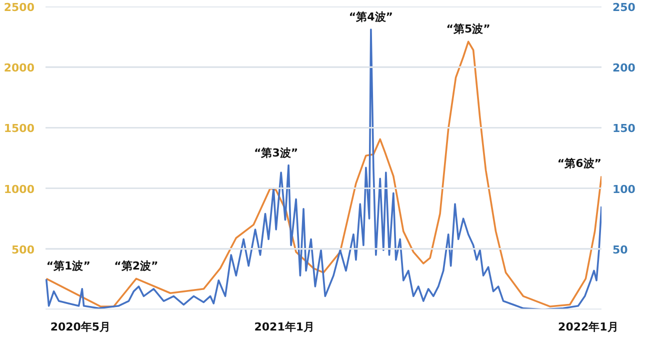 This screenshot has height=337, width=653. Describe the element at coordinates (80, 327) in the screenshot. I see `x-tick-label: 2020年5月` at that location.